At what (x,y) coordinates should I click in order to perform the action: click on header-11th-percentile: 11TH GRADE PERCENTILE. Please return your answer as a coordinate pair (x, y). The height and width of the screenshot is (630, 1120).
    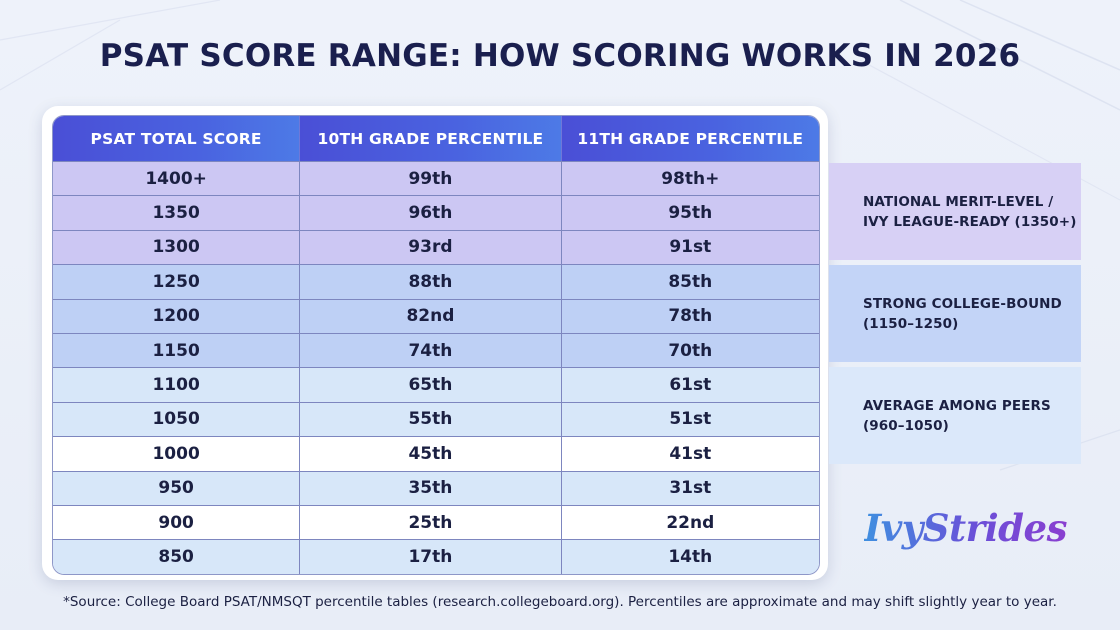
    Looking at the image, I should click on (690, 138).